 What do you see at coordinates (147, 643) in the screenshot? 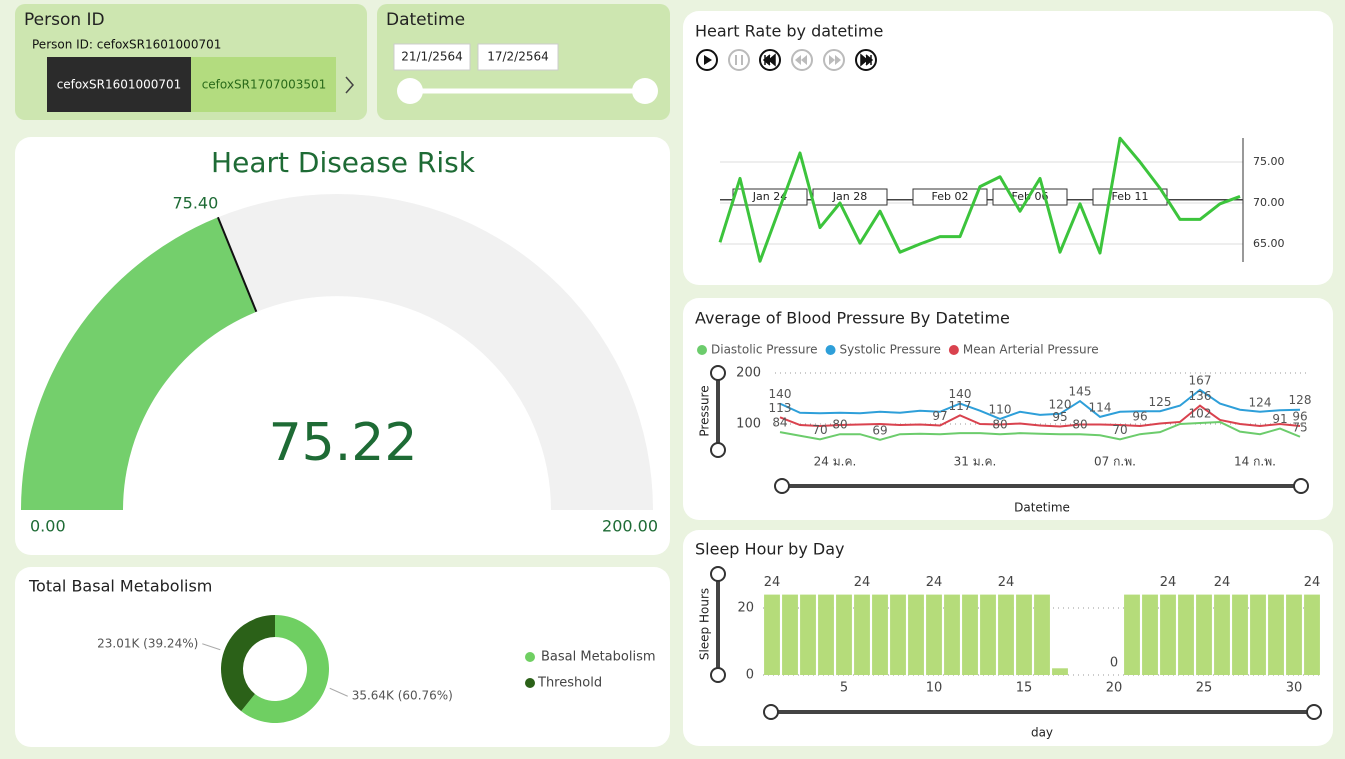
I see `data-label: 23.01K (39.24%)` at bounding box center [147, 643].